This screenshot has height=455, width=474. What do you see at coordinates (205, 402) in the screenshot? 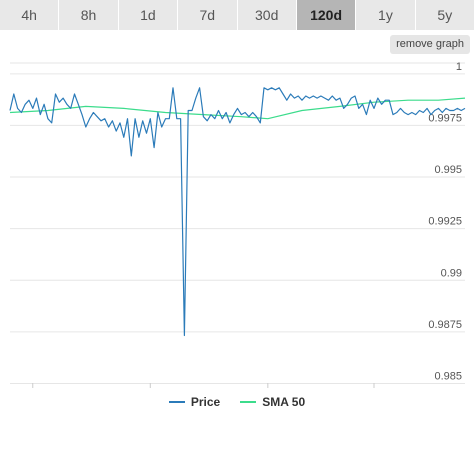
I see `legend-label: Price` at bounding box center [205, 402].